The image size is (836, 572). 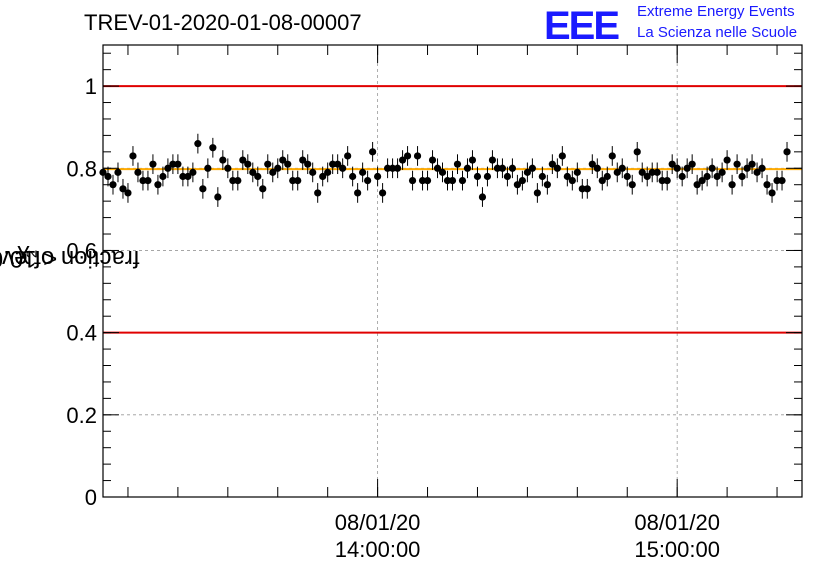 What do you see at coordinates (378, 549) in the screenshot?
I see `x-tick-label-time: 14:00:00` at bounding box center [378, 549].